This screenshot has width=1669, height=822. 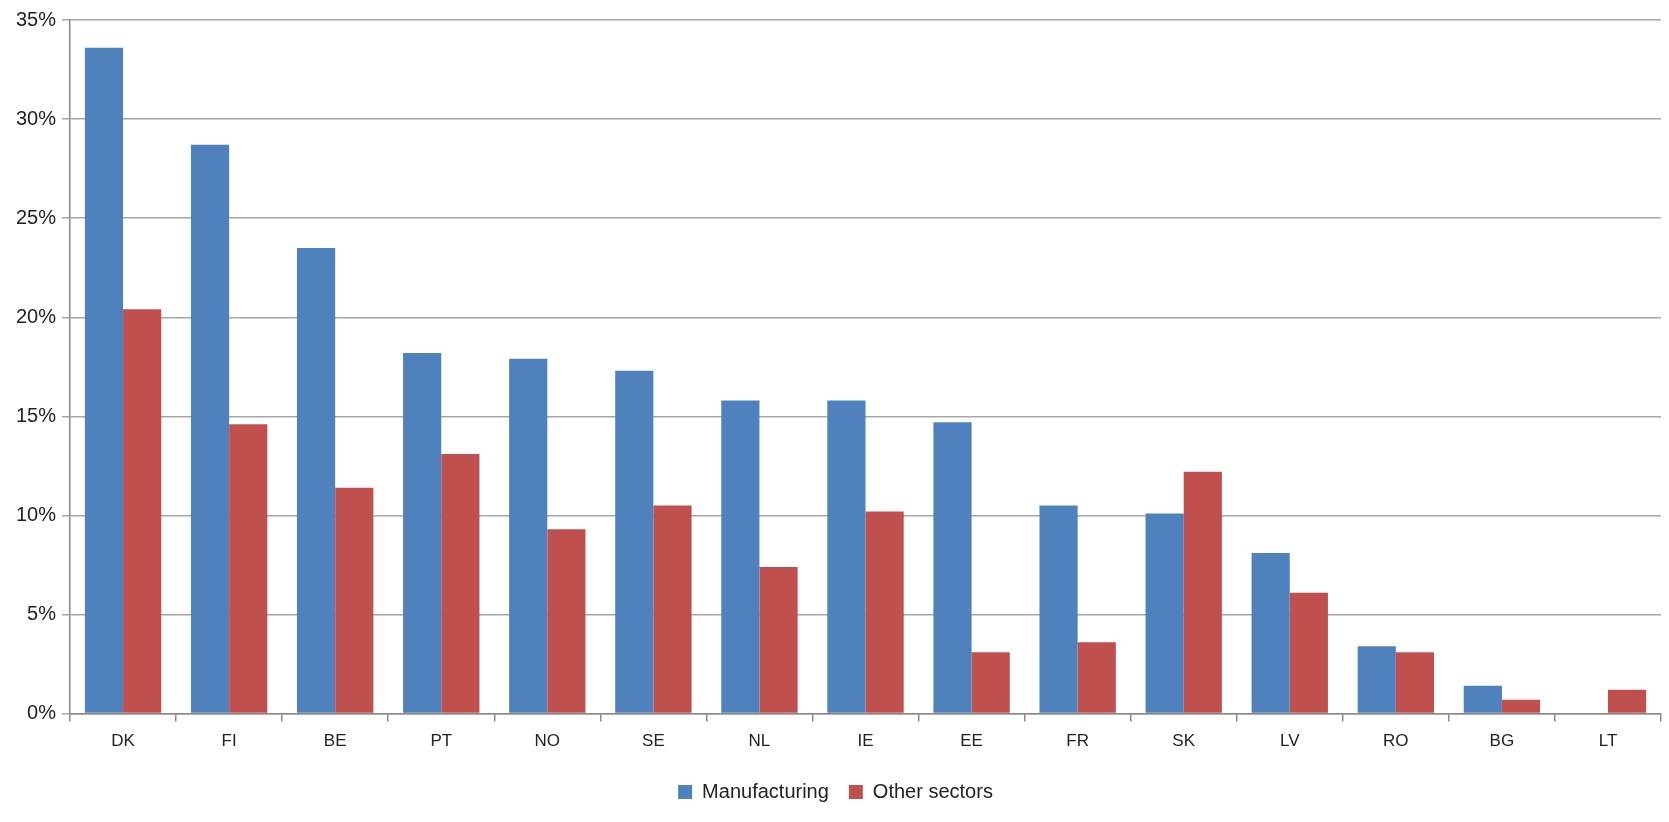 What do you see at coordinates (36, 513) in the screenshot?
I see `y-tick-label: 10%` at bounding box center [36, 513].